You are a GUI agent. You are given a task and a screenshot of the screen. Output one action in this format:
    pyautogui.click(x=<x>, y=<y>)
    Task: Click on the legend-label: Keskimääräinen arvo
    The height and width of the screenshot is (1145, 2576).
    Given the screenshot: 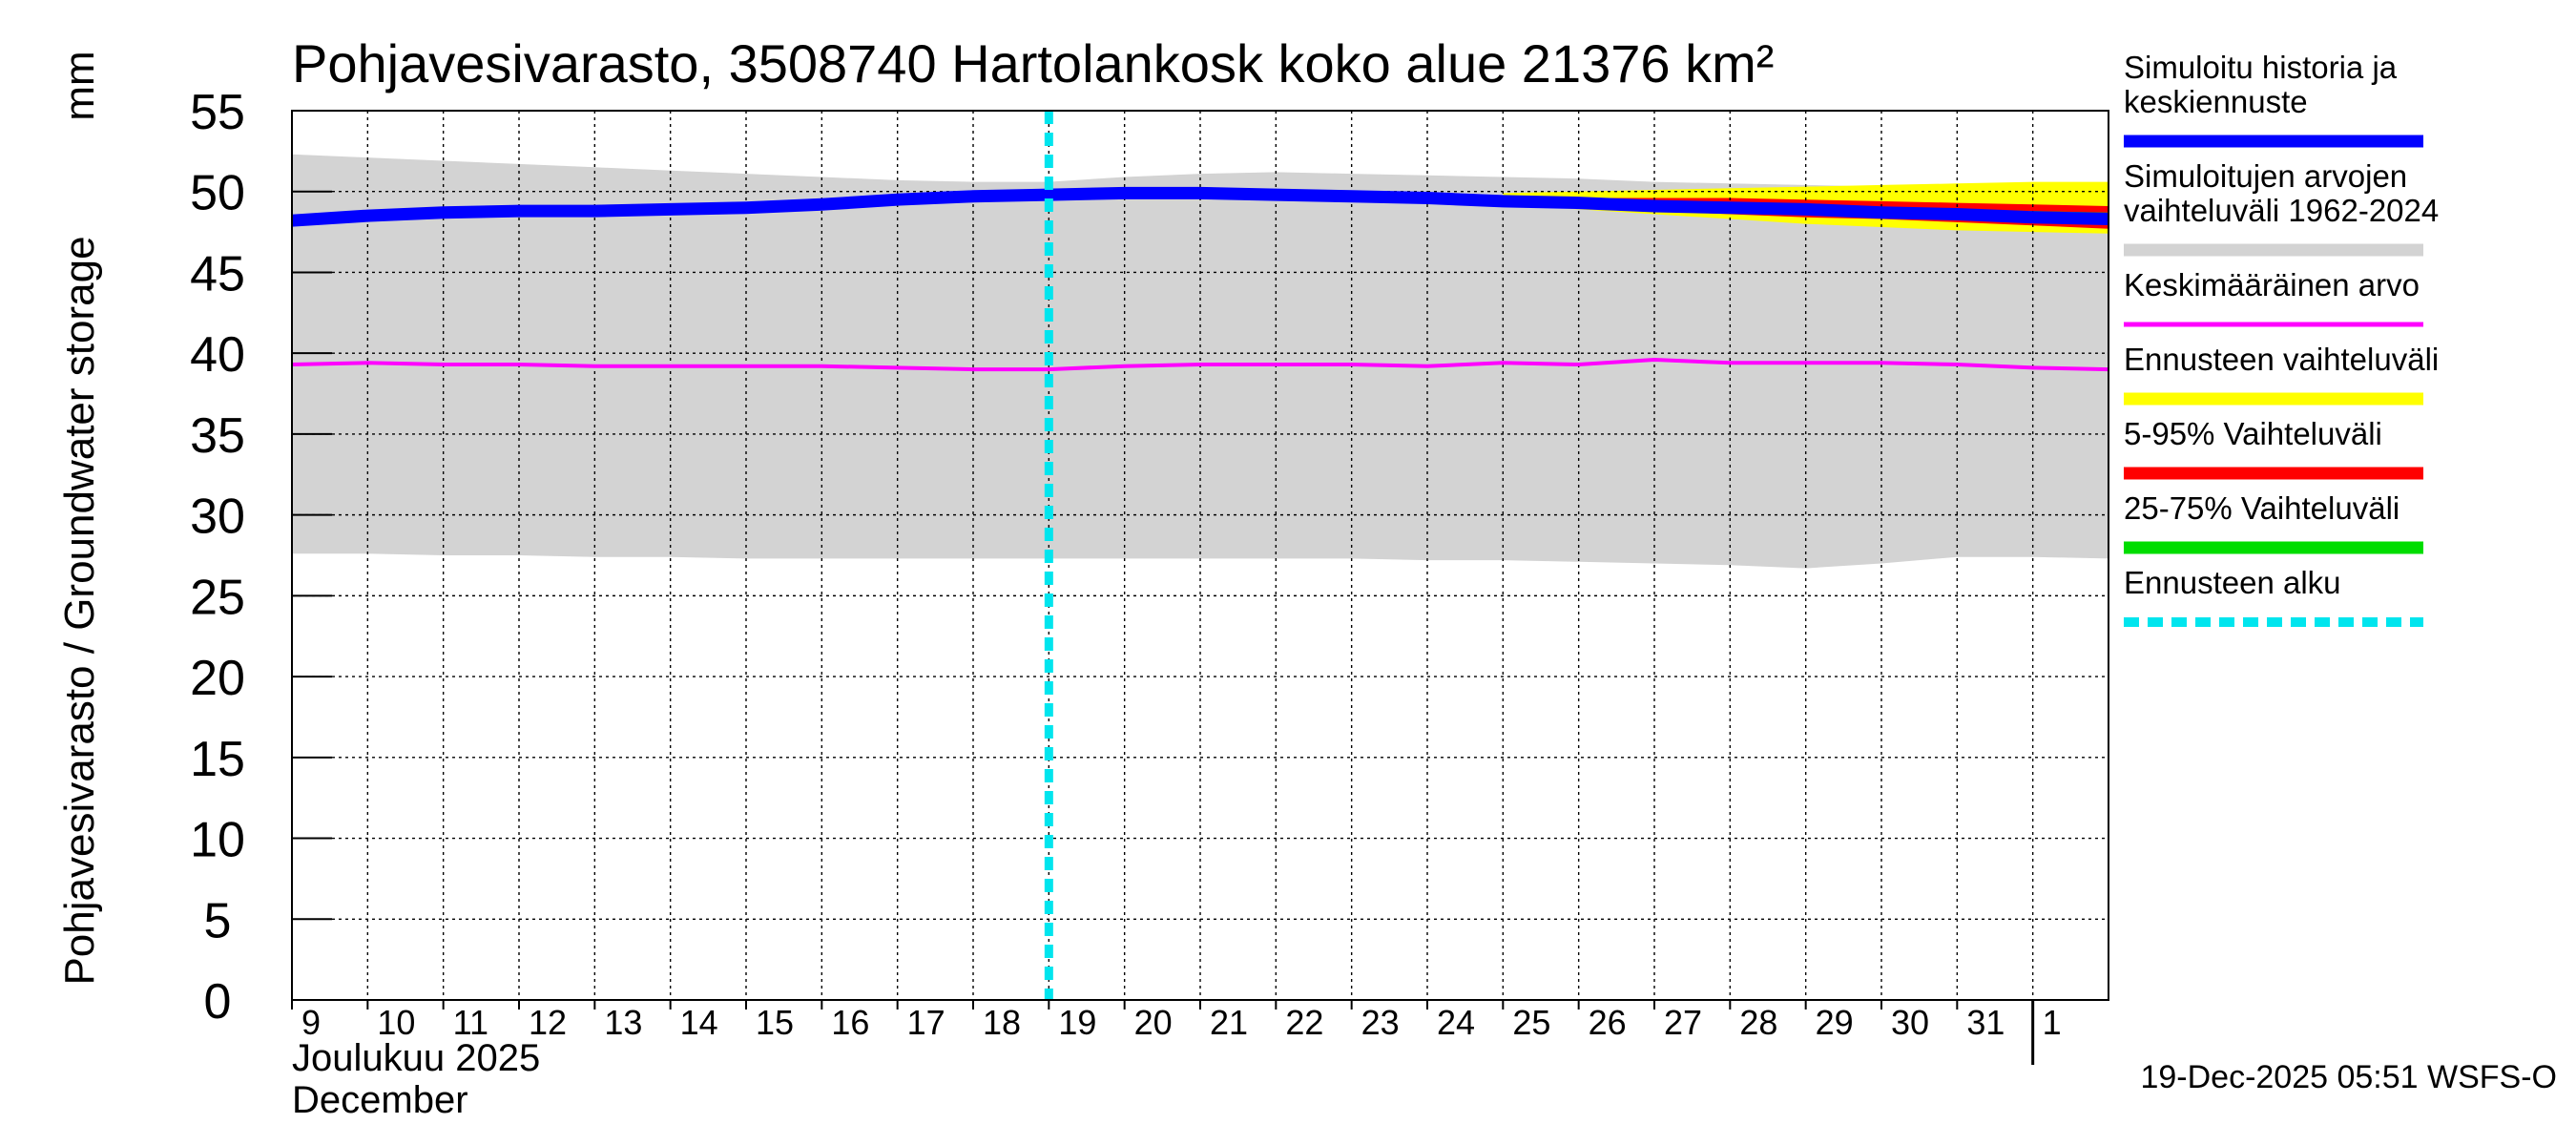 What is the action you would take?
    pyautogui.click(x=2272, y=284)
    